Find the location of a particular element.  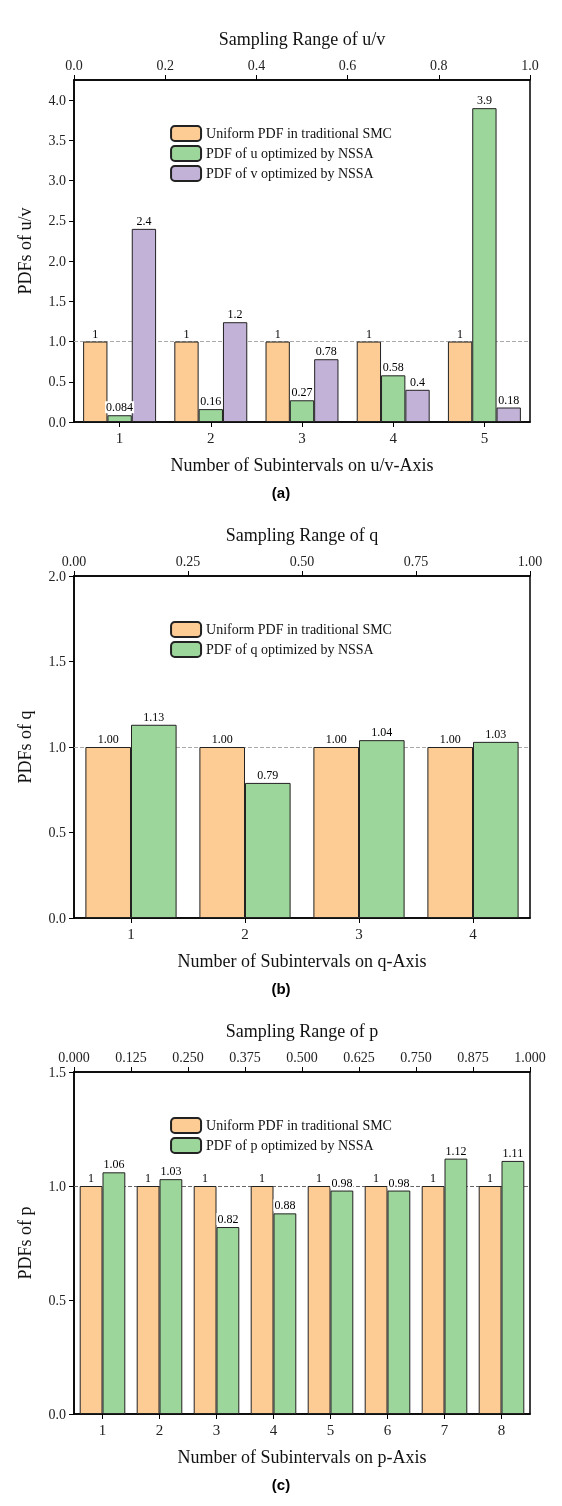

x2-tick-label: 0.750 is located at coordinates (416, 1057).